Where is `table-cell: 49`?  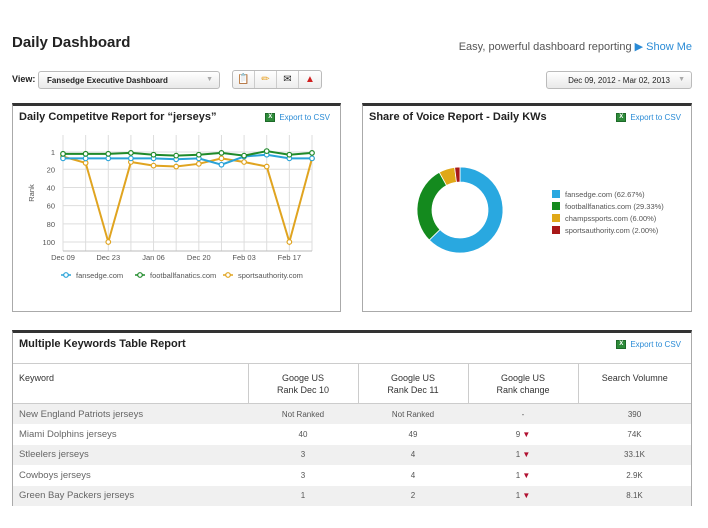
table-cell: 49 is located at coordinates (413, 434).